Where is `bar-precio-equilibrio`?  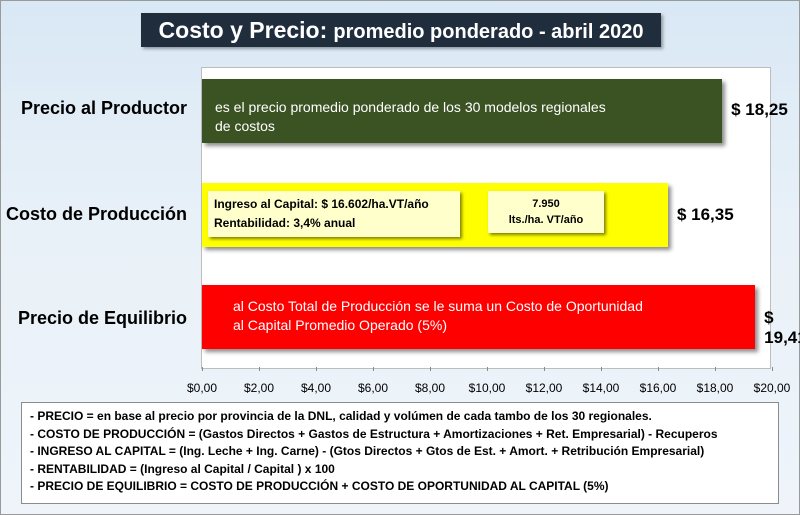 bar-precio-equilibrio is located at coordinates (479, 317).